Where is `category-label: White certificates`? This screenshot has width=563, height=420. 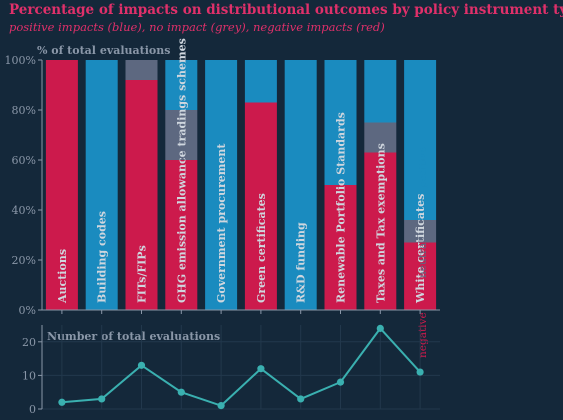 category-label: White certificates is located at coordinates (420, 249).